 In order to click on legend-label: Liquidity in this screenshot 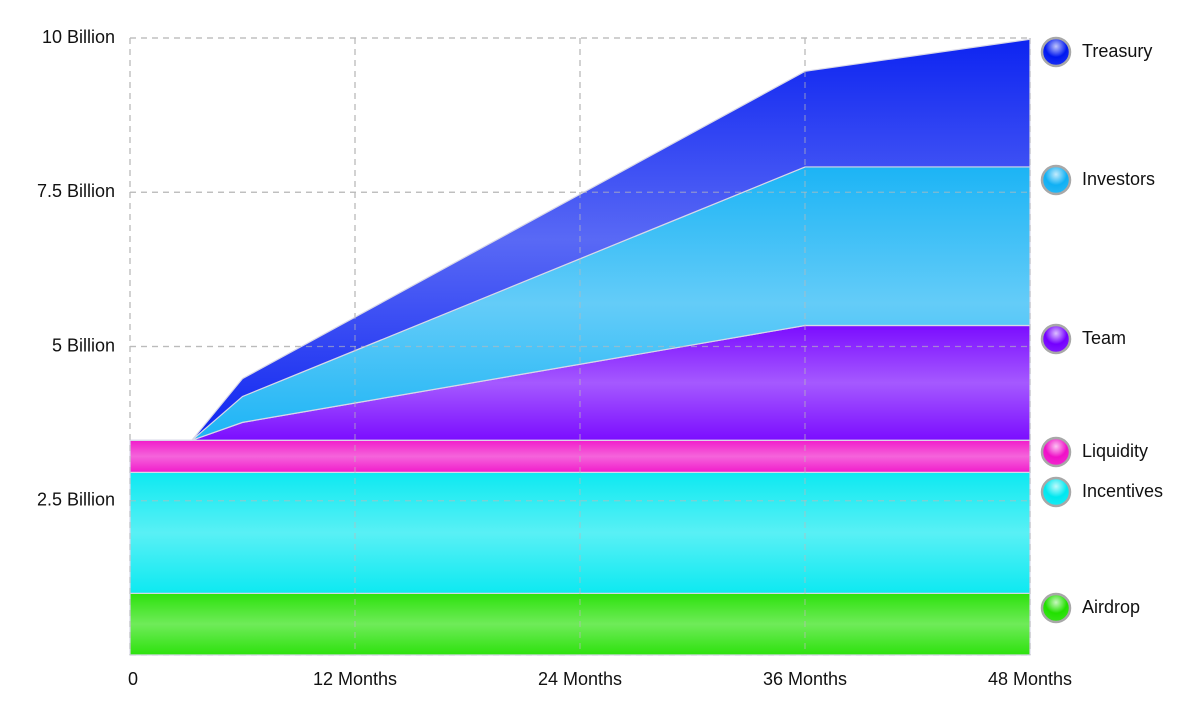, I will do `click(1115, 451)`.